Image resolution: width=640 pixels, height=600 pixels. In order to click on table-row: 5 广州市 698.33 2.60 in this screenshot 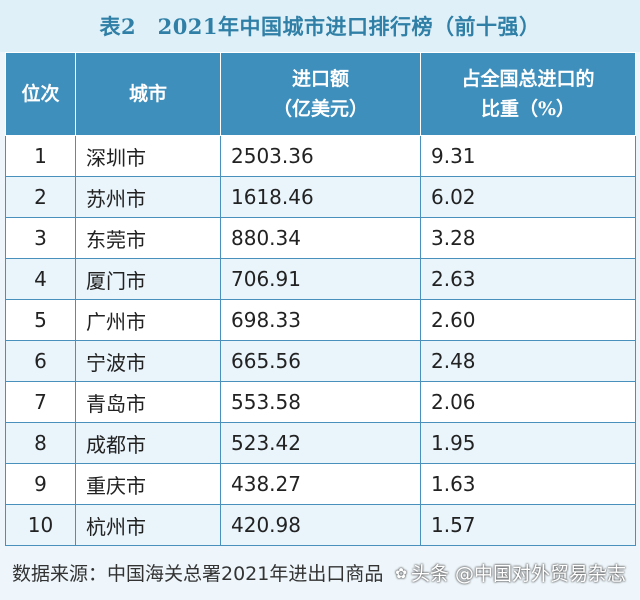, I will do `click(320, 320)`.